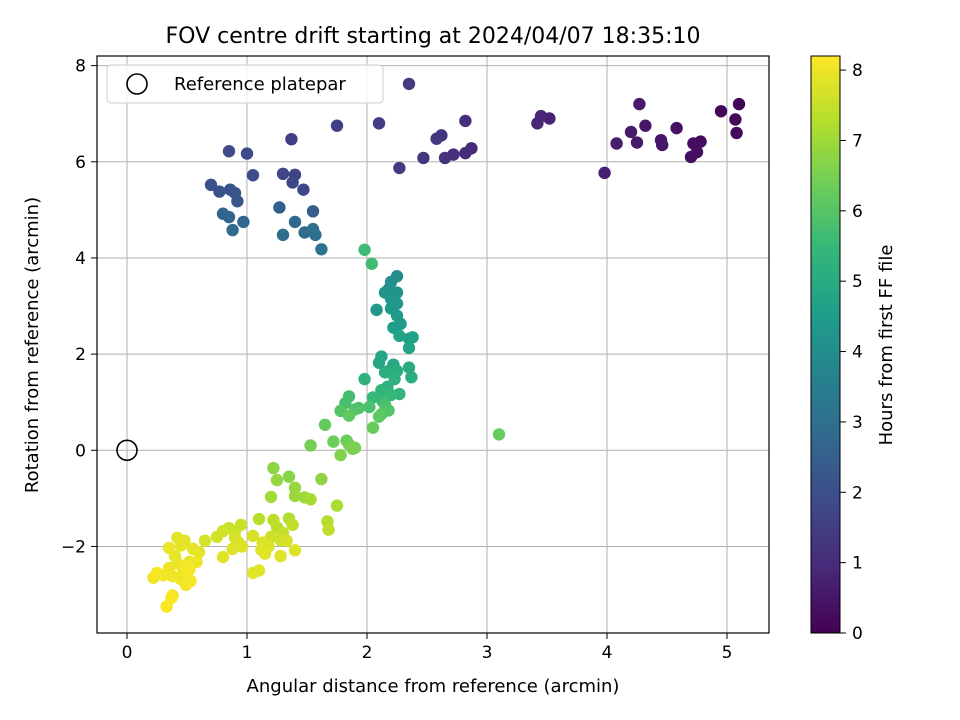 Image resolution: width=960 pixels, height=720 pixels. What do you see at coordinates (260, 84) in the screenshot?
I see `legend-entry-reference: Reference platepar` at bounding box center [260, 84].